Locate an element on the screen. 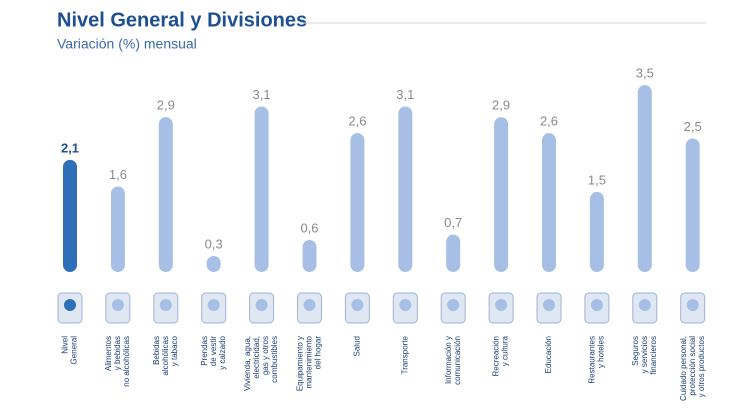 This screenshot has height=418, width=749. x-tick-label: y servicios is located at coordinates (644, 354).